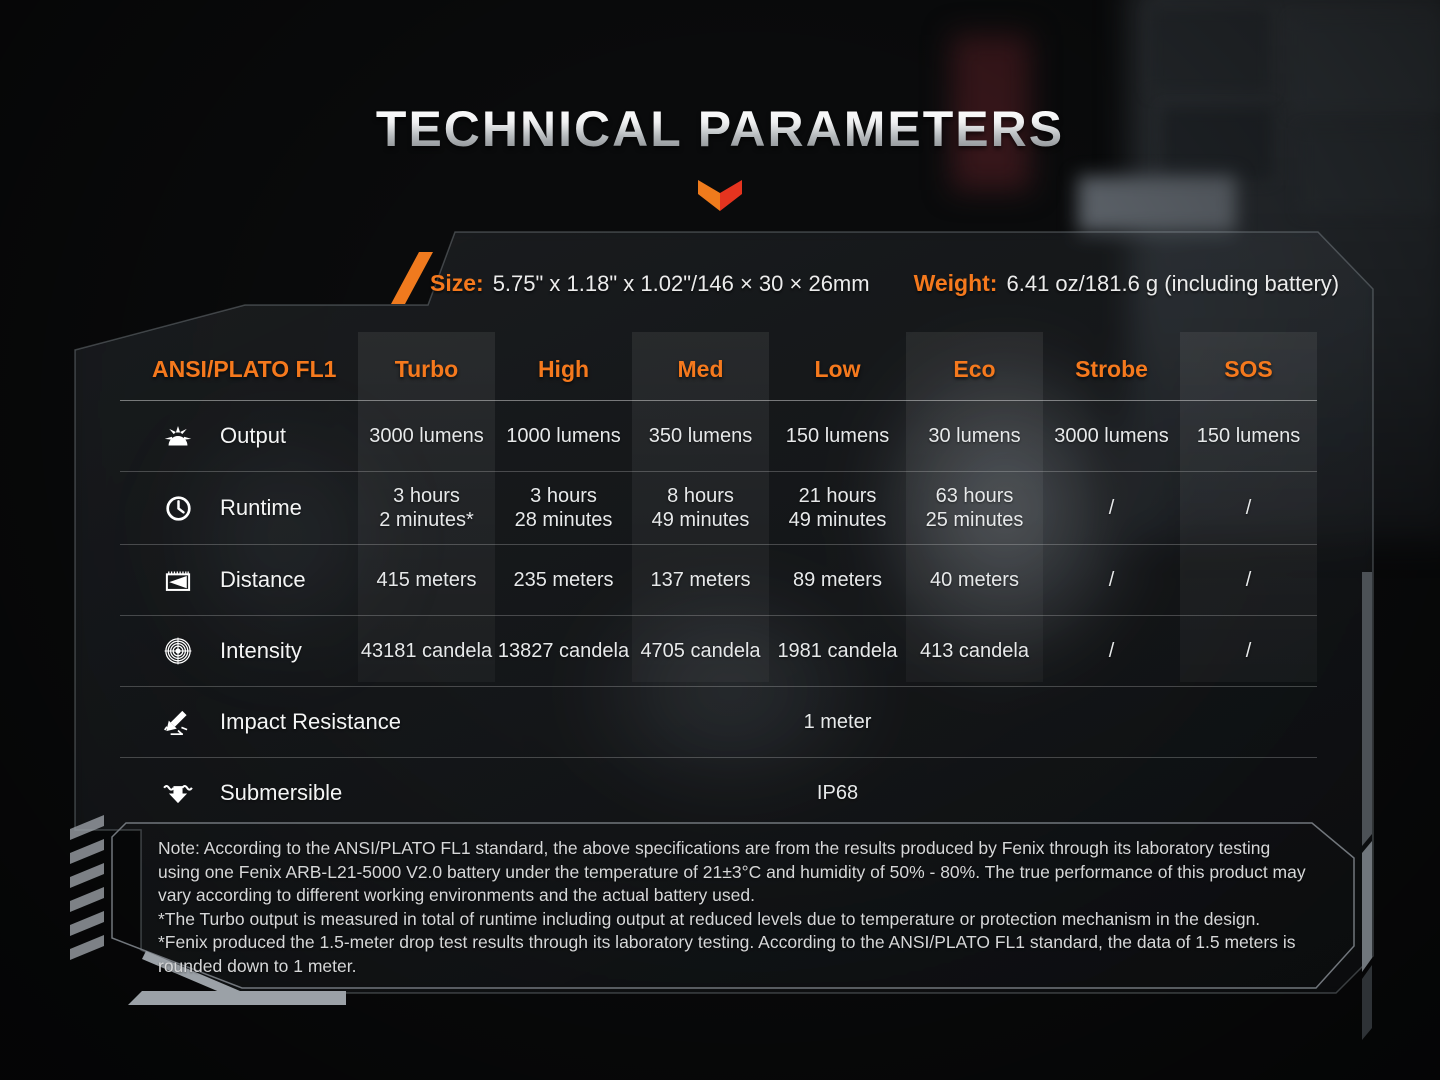 The image size is (1440, 1080). What do you see at coordinates (281, 792) in the screenshot?
I see `row-label-text: Submersible` at bounding box center [281, 792].